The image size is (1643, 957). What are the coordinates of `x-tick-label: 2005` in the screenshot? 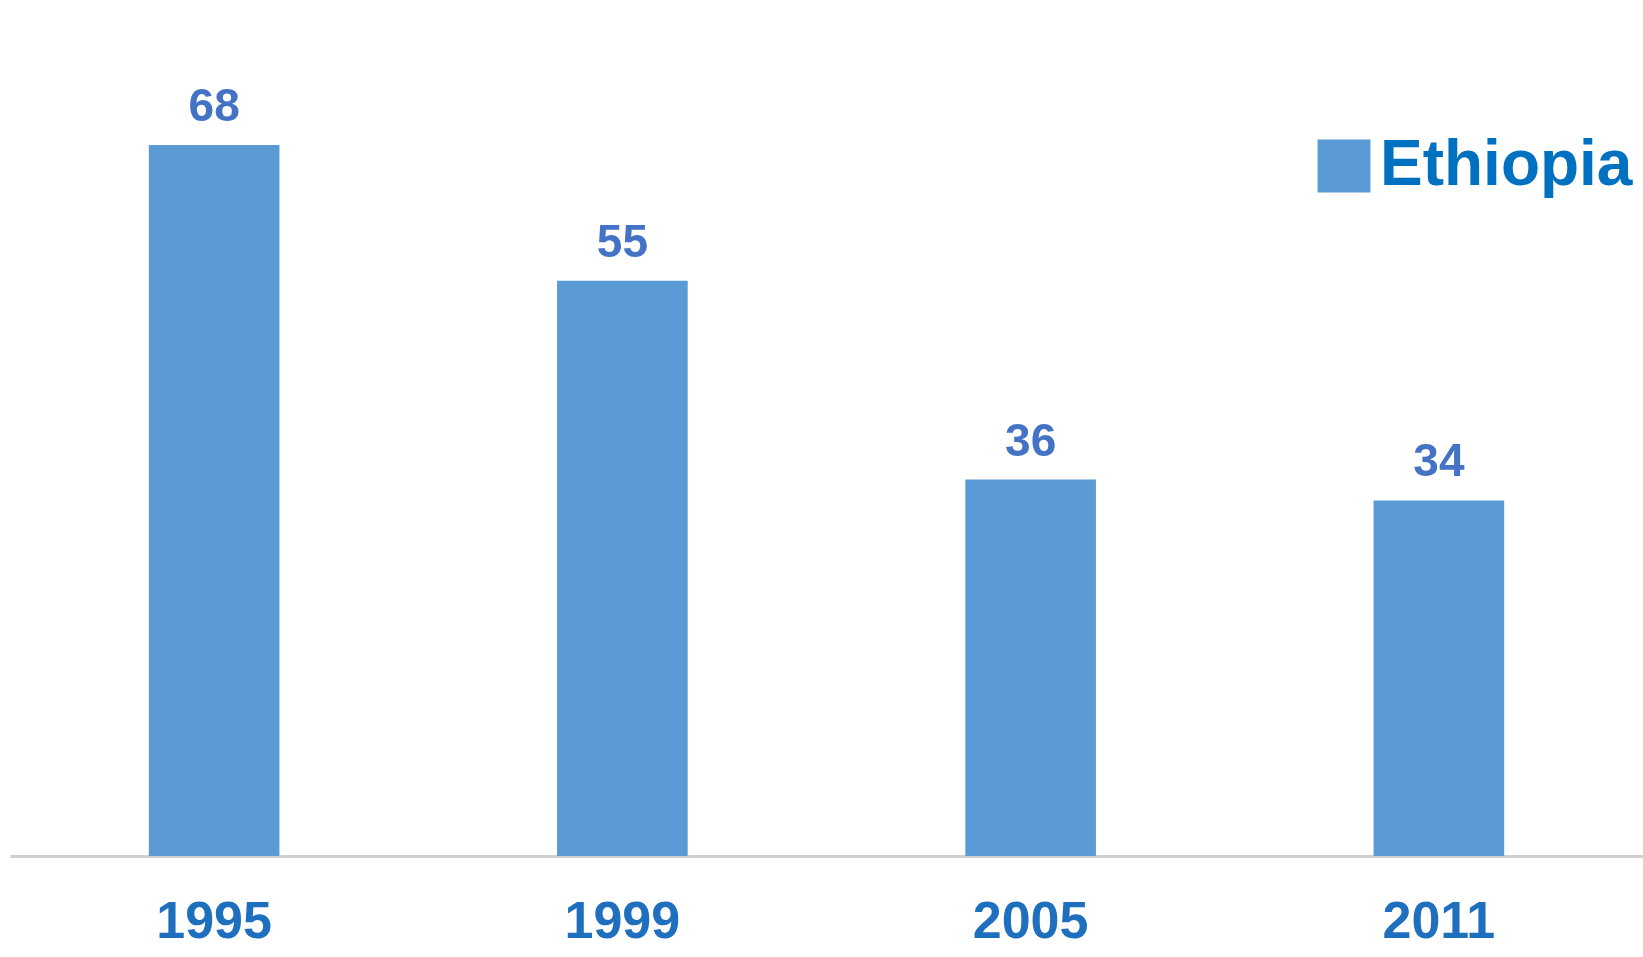 It's located at (1030, 919).